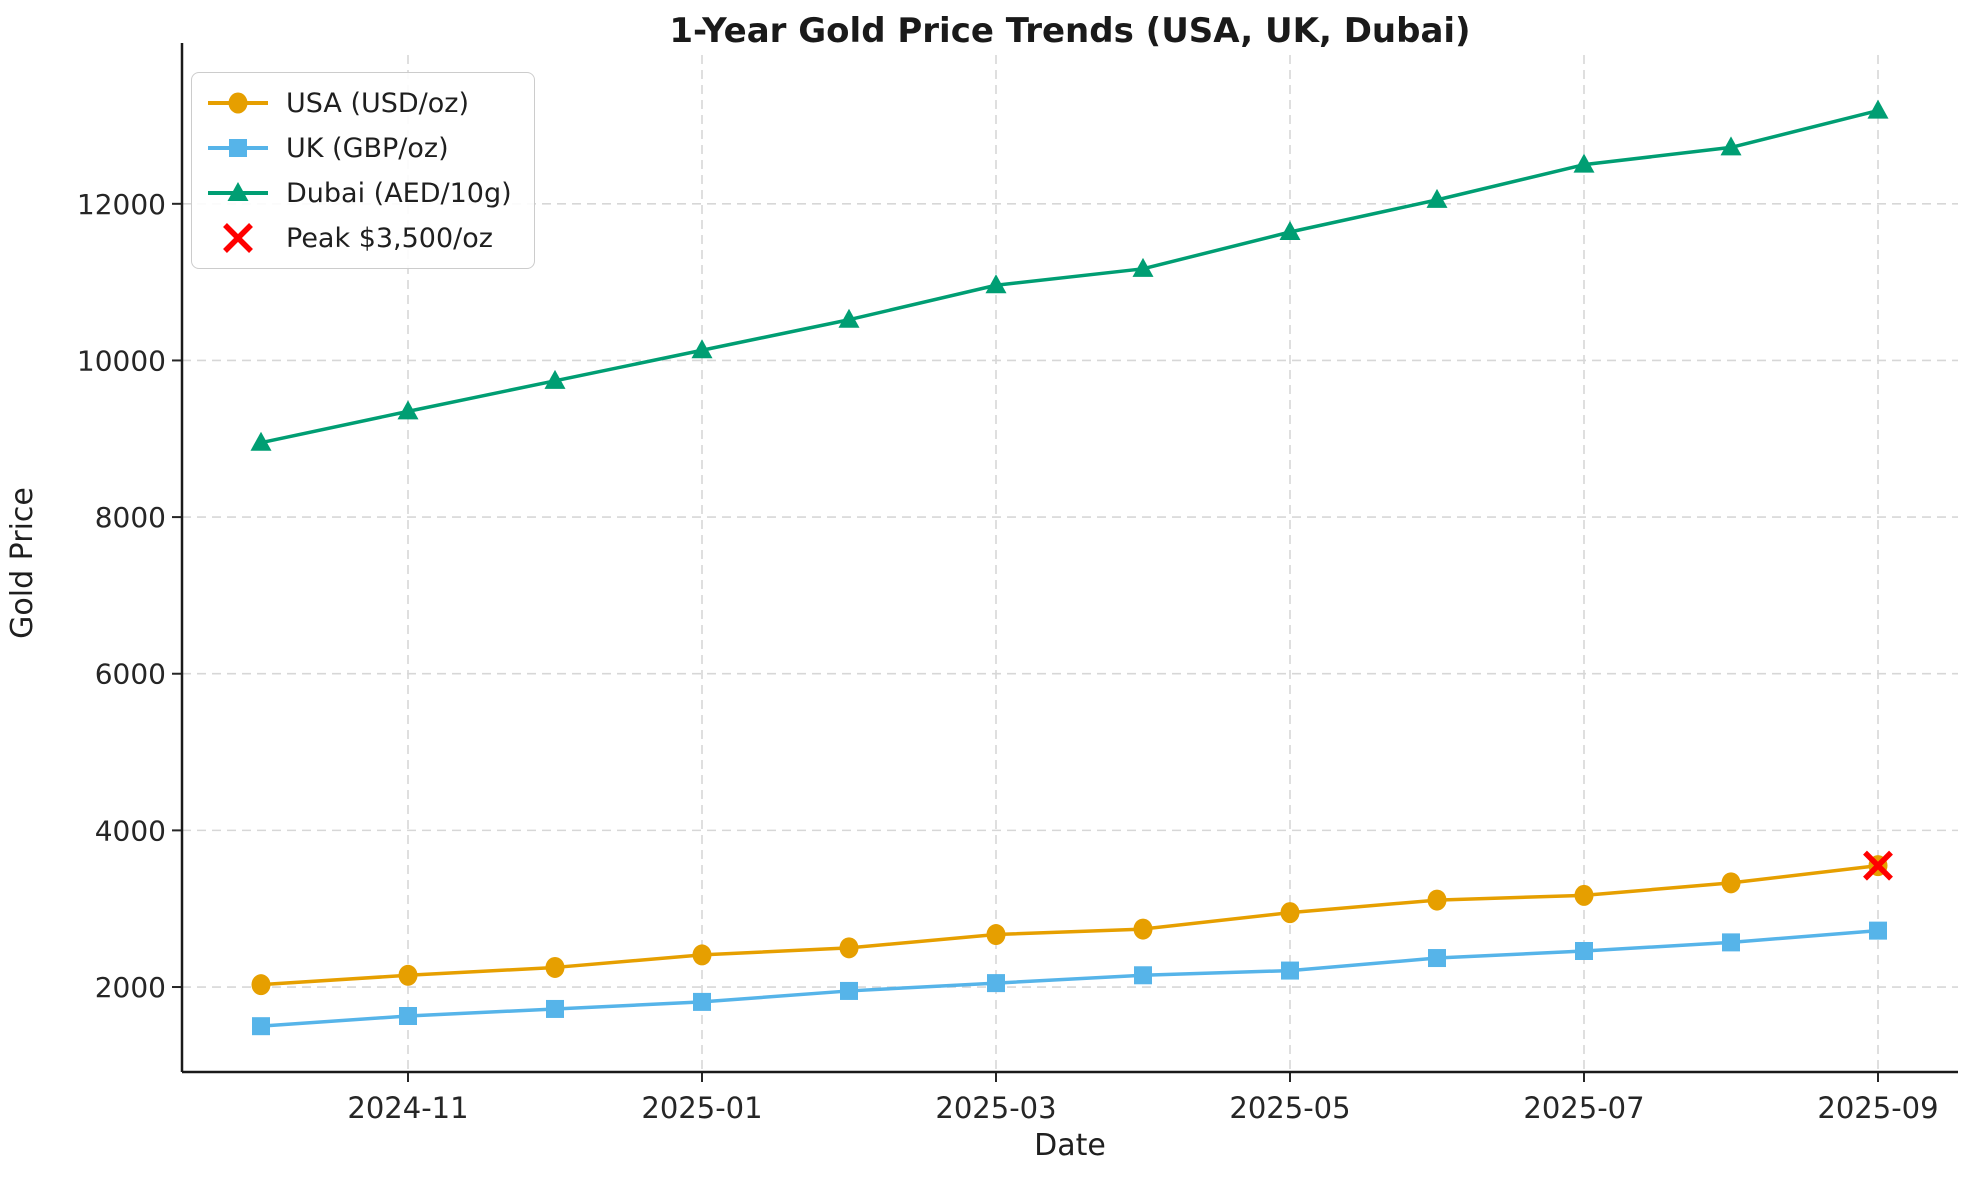  Describe the element at coordinates (130, 674) in the screenshot. I see `y-tick-label: 6000` at that location.